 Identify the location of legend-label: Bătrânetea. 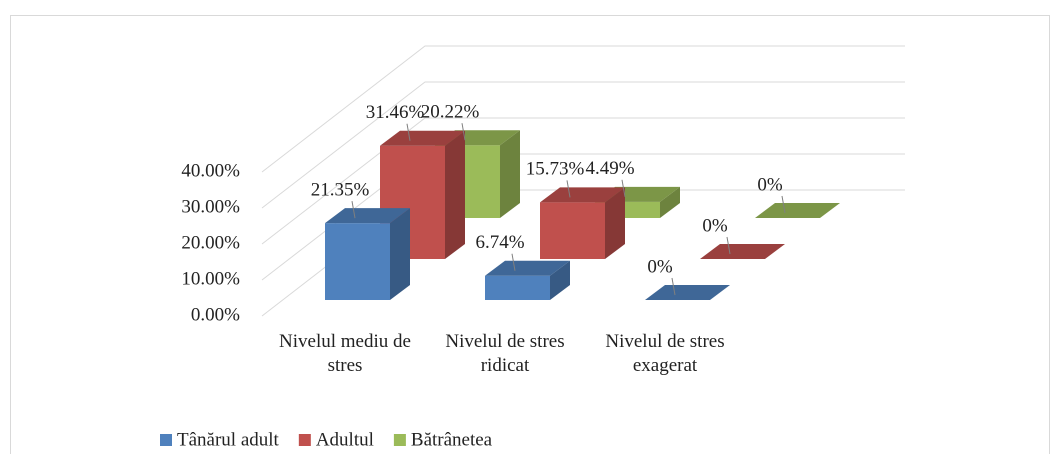
(452, 439).